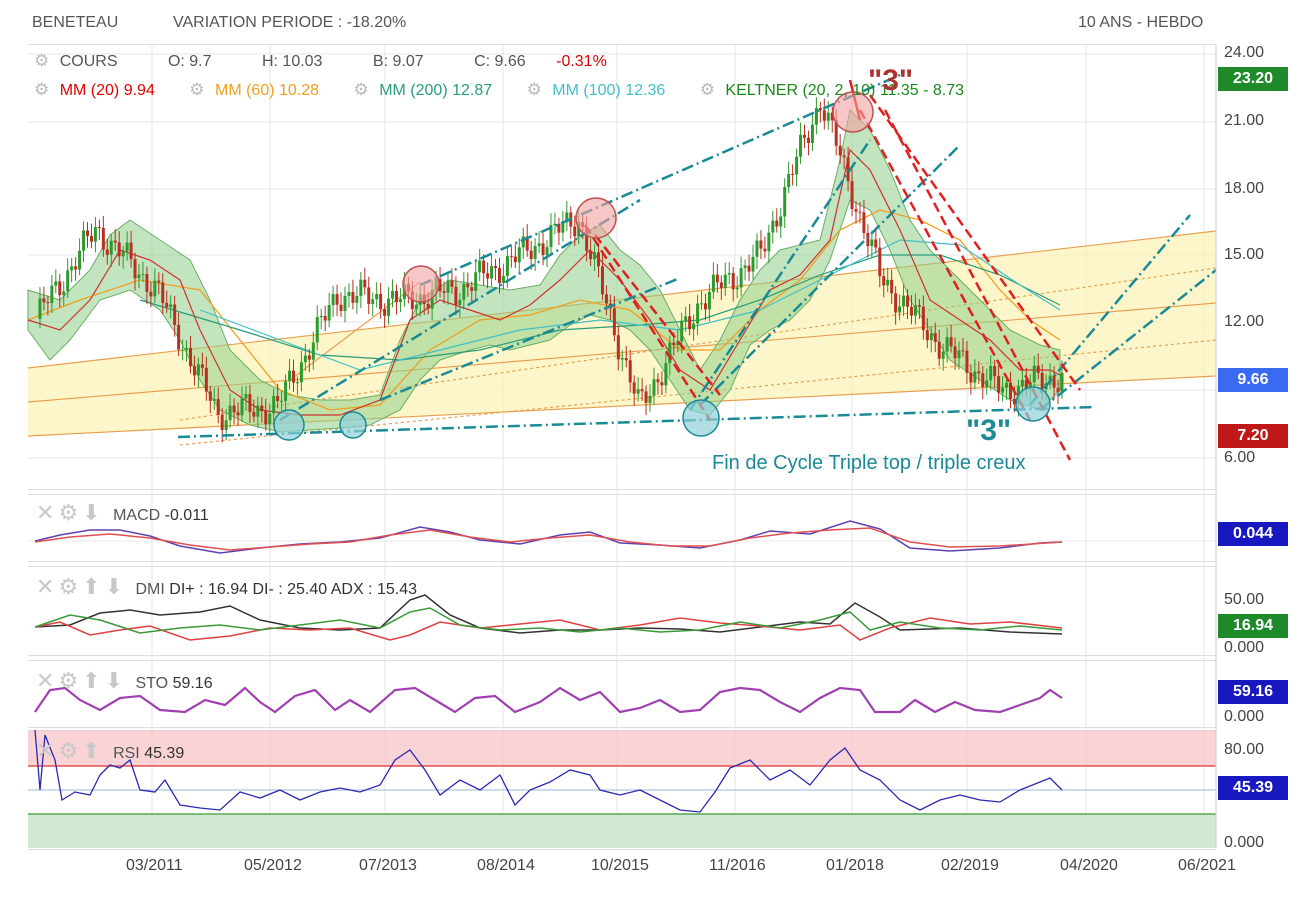 Image resolution: width=1304 pixels, height=898 pixels. I want to click on sto-panel, so click(622, 694).